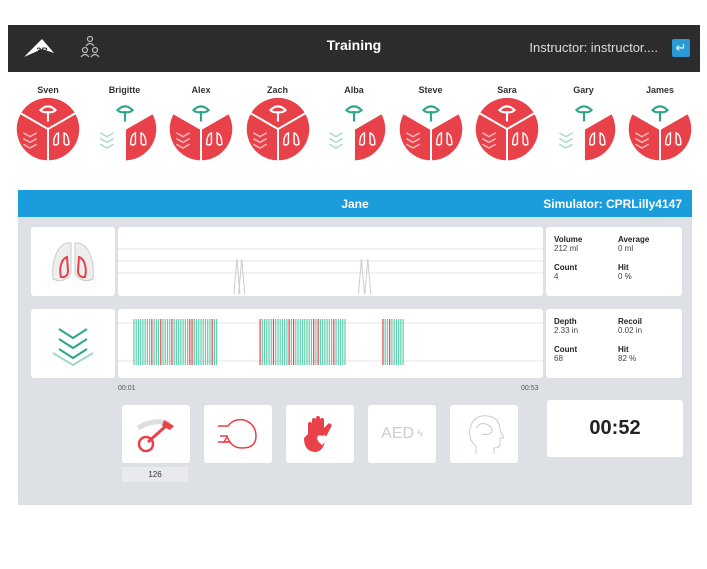 This screenshot has width=707, height=569. What do you see at coordinates (42, 51) in the screenshot?
I see `svg-text: 3B` at bounding box center [42, 51].